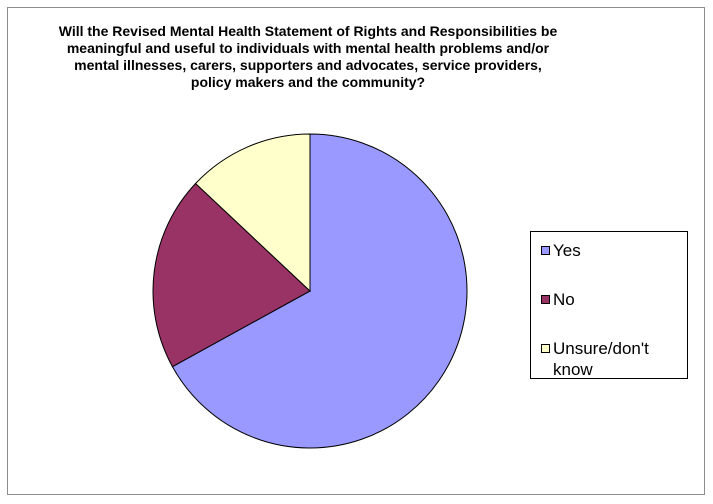  I want to click on pie-slice-no, so click(231, 275).